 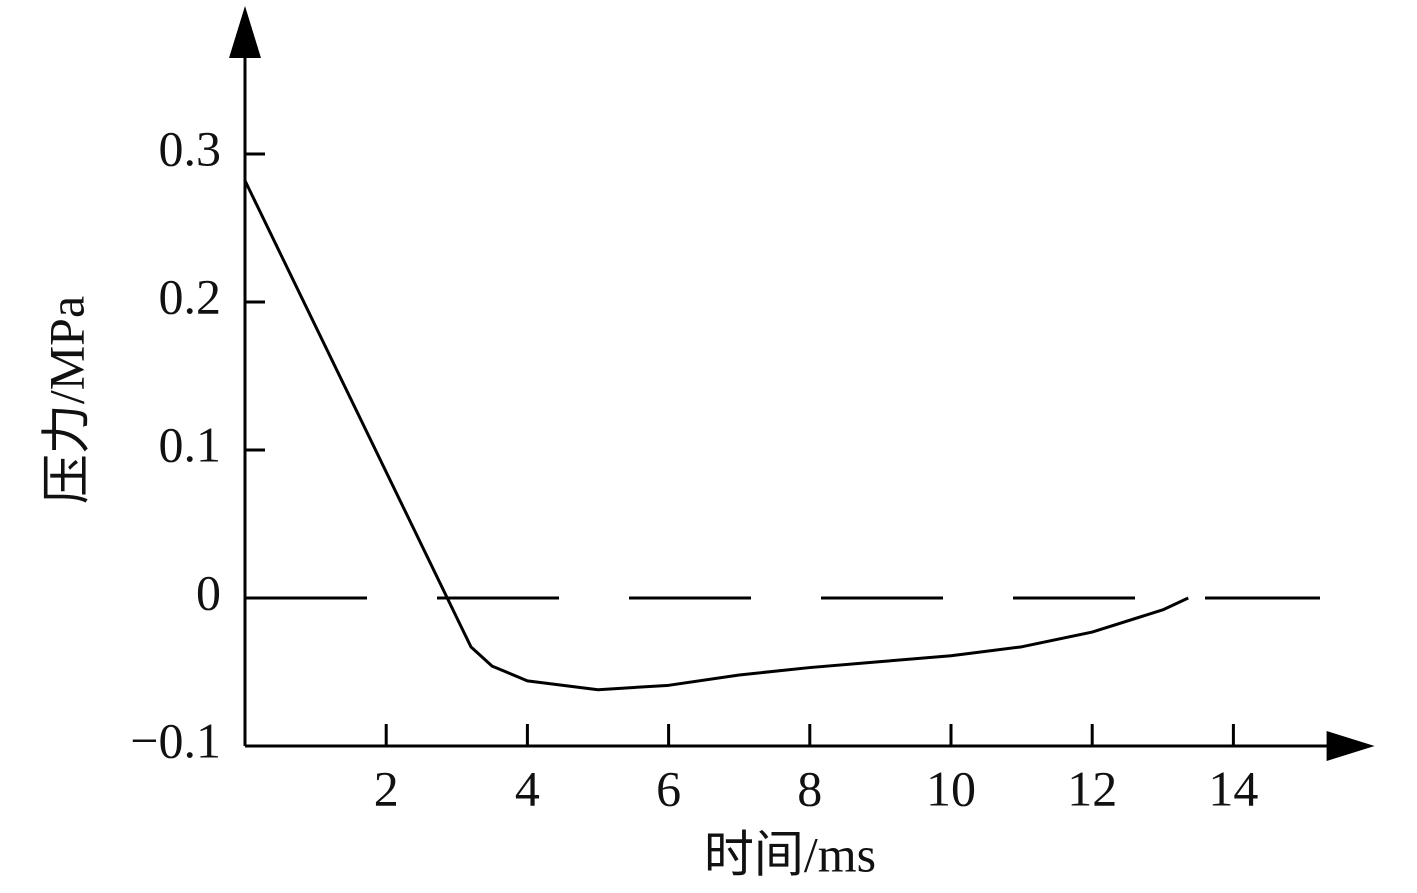 What do you see at coordinates (668, 788) in the screenshot?
I see `x-tick-label: 6` at bounding box center [668, 788].